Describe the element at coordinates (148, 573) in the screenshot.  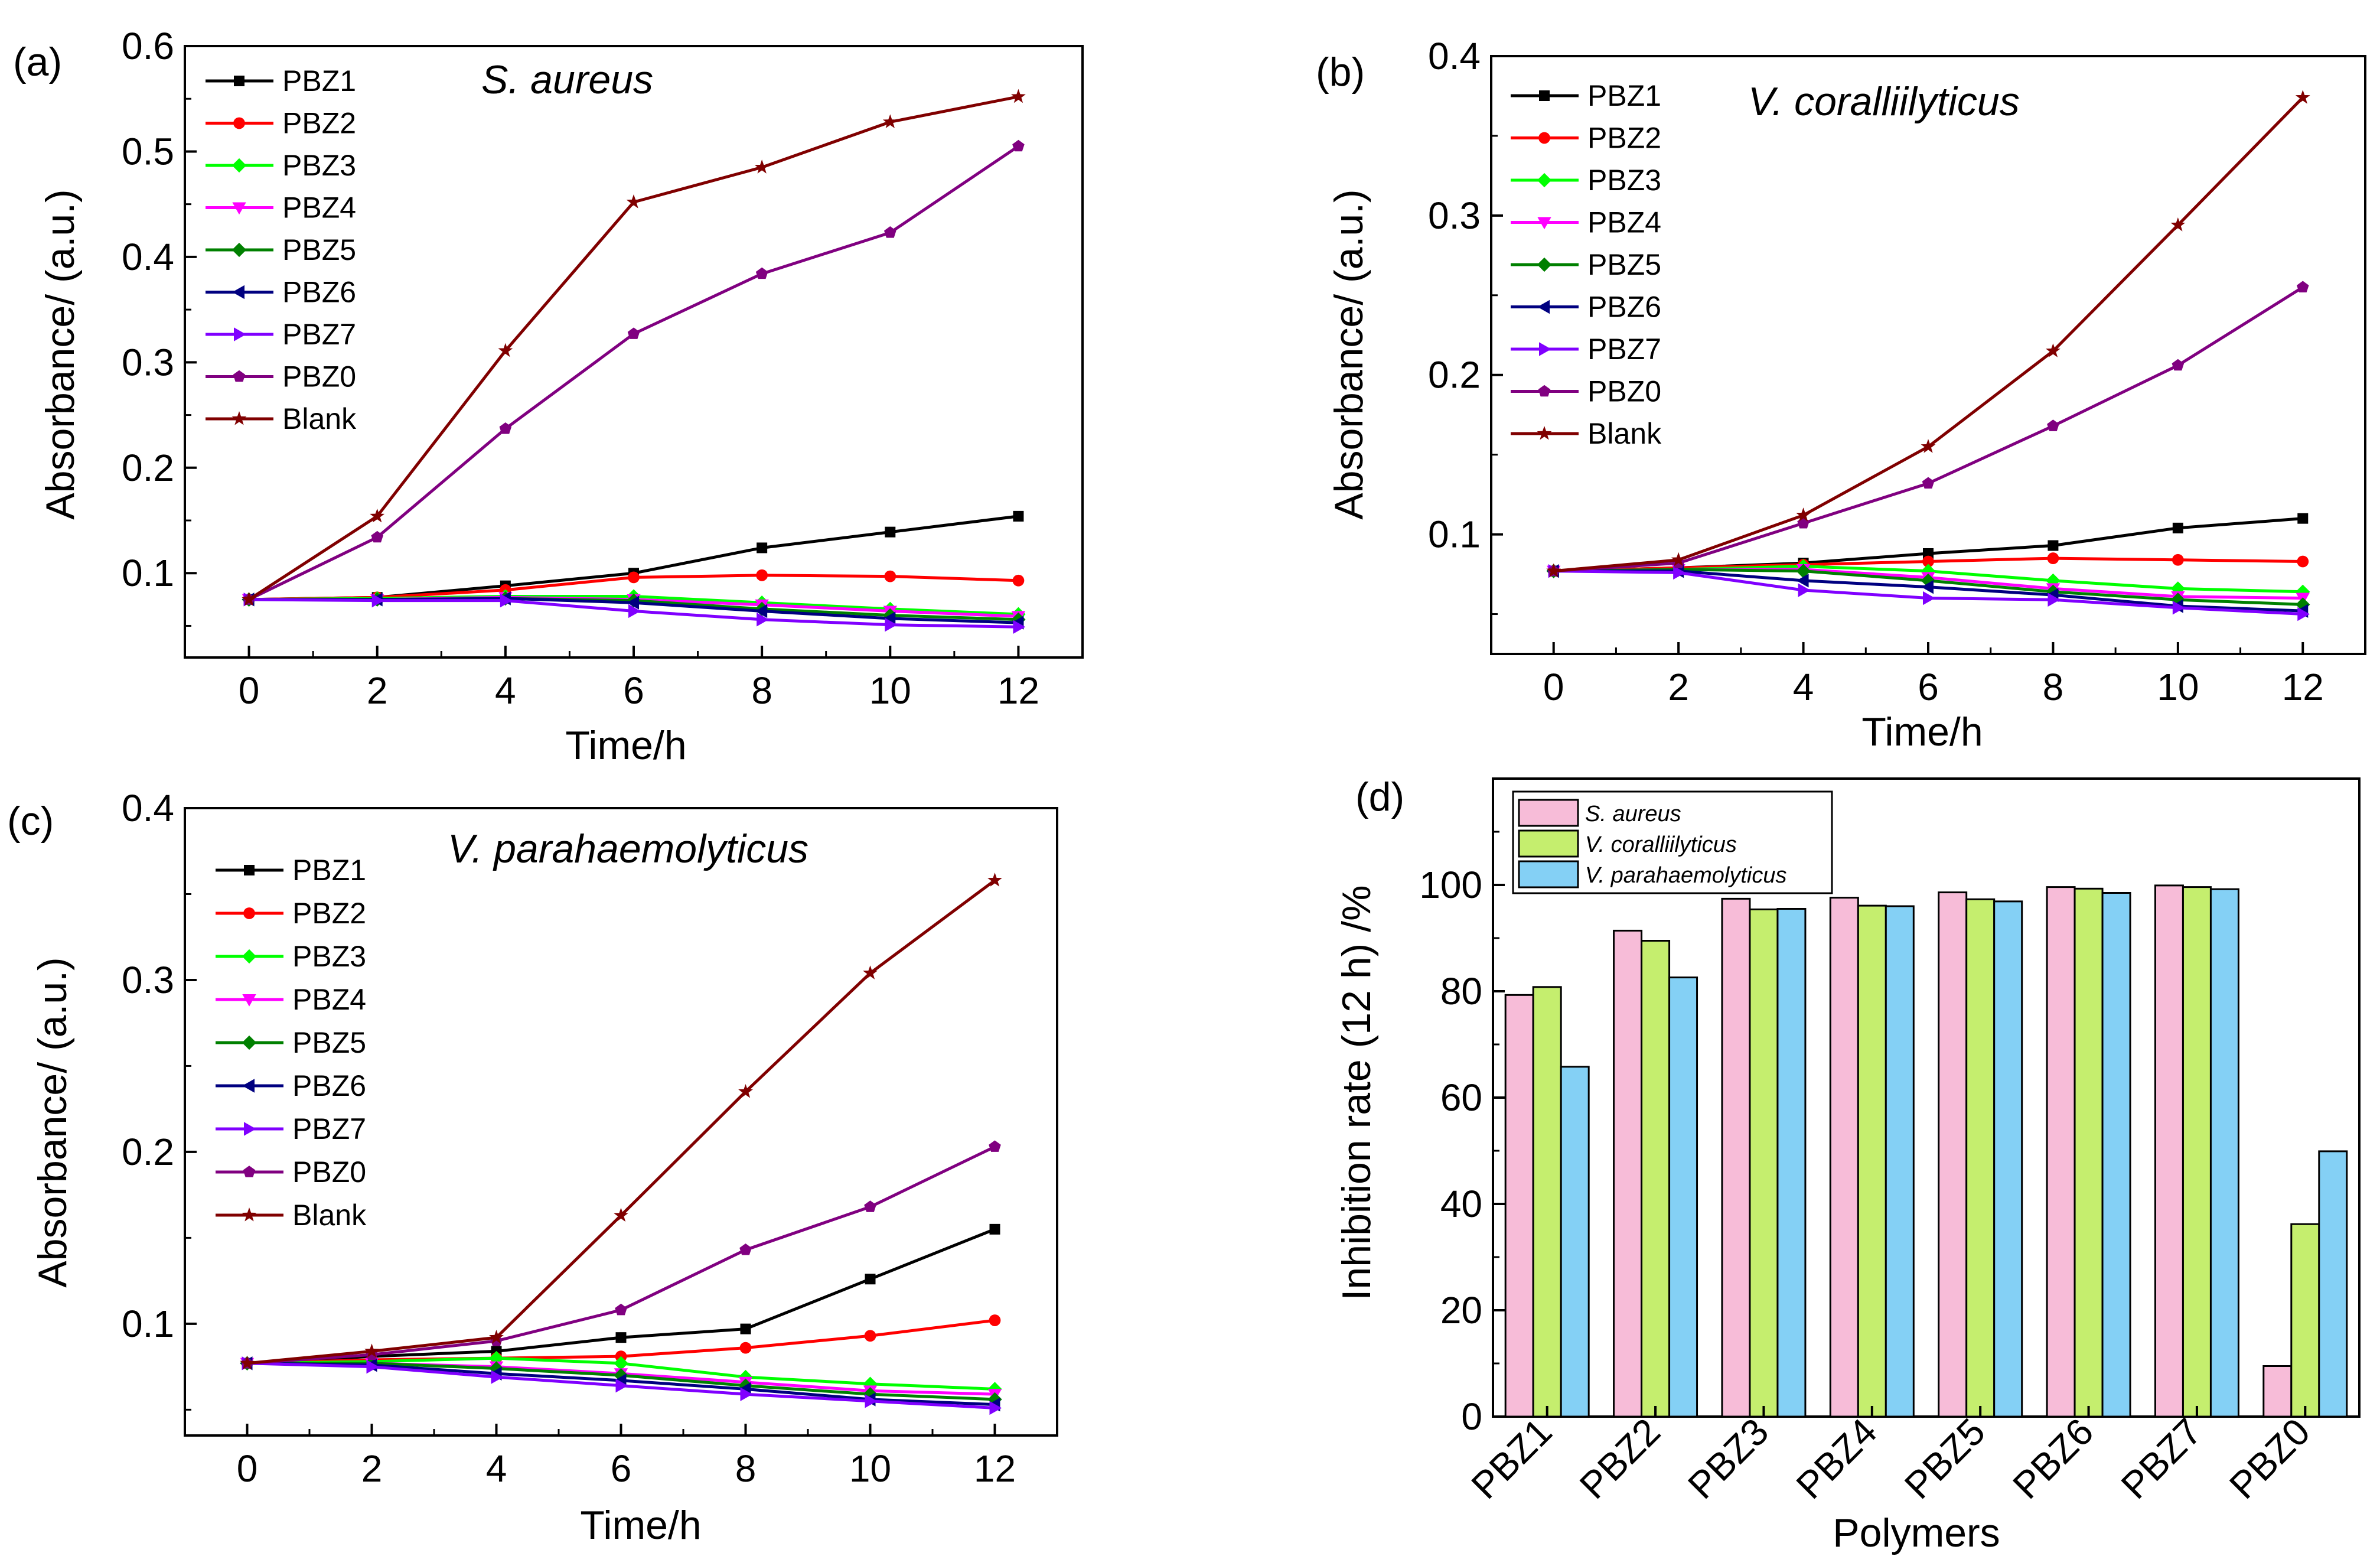
I see `panel-a-y-tick-label: 0.1` at that location.